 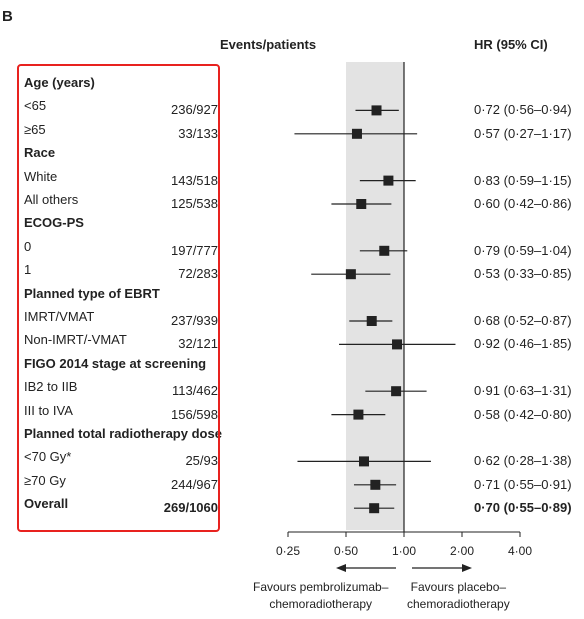 What do you see at coordinates (404, 551) in the screenshot?
I see `x-tick-label-2: 1·00` at bounding box center [404, 551].